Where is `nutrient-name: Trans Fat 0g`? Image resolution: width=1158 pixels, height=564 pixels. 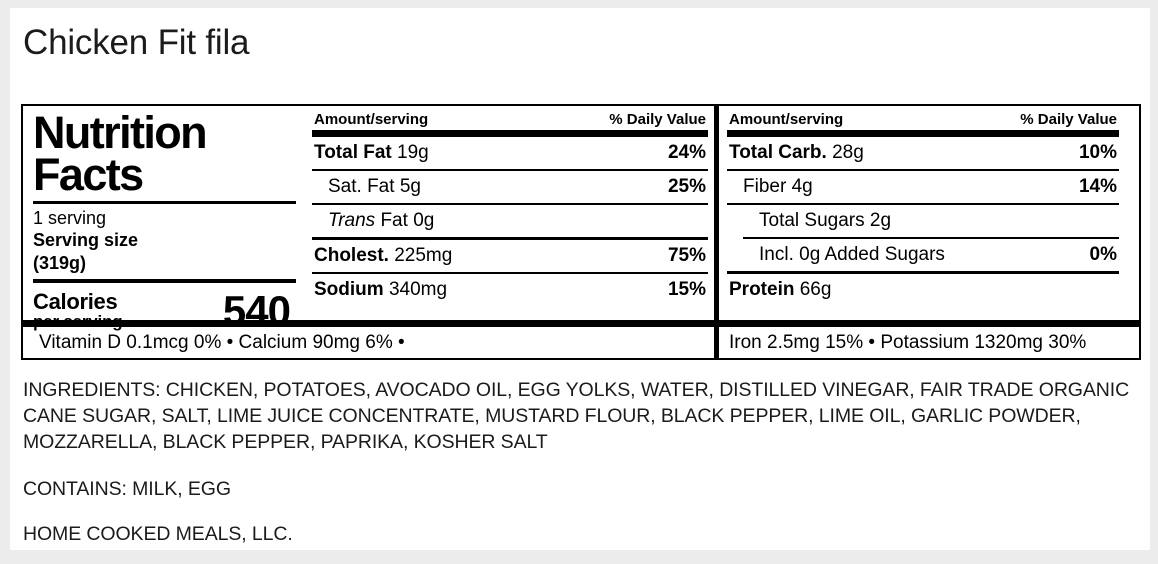
nutrient-name: Trans Fat 0g is located at coordinates (381, 220).